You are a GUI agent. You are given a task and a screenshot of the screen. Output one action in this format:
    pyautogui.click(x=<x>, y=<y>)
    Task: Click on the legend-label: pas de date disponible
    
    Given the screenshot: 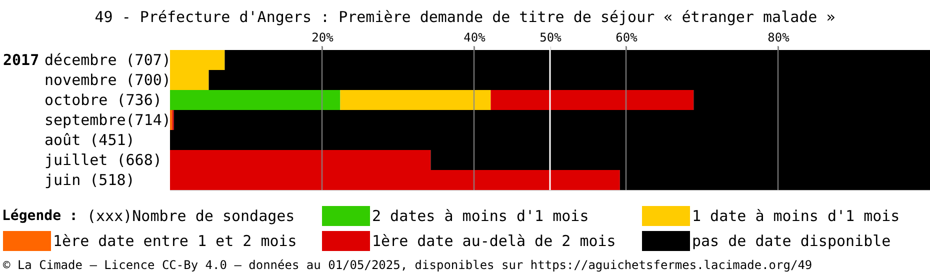 What is the action you would take?
    pyautogui.click(x=791, y=241)
    